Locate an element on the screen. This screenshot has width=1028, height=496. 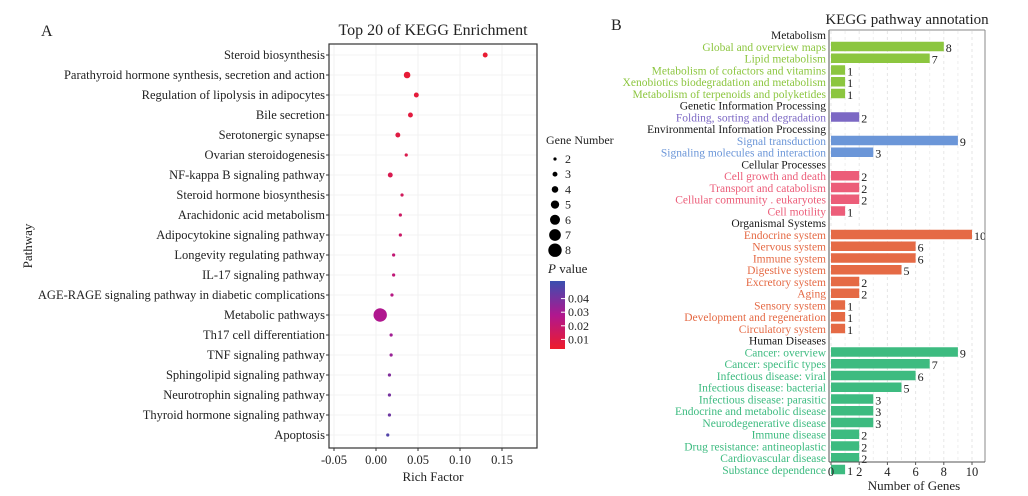
panel-b-category-label: Neurodegenerative disease is located at coordinates (764, 424).